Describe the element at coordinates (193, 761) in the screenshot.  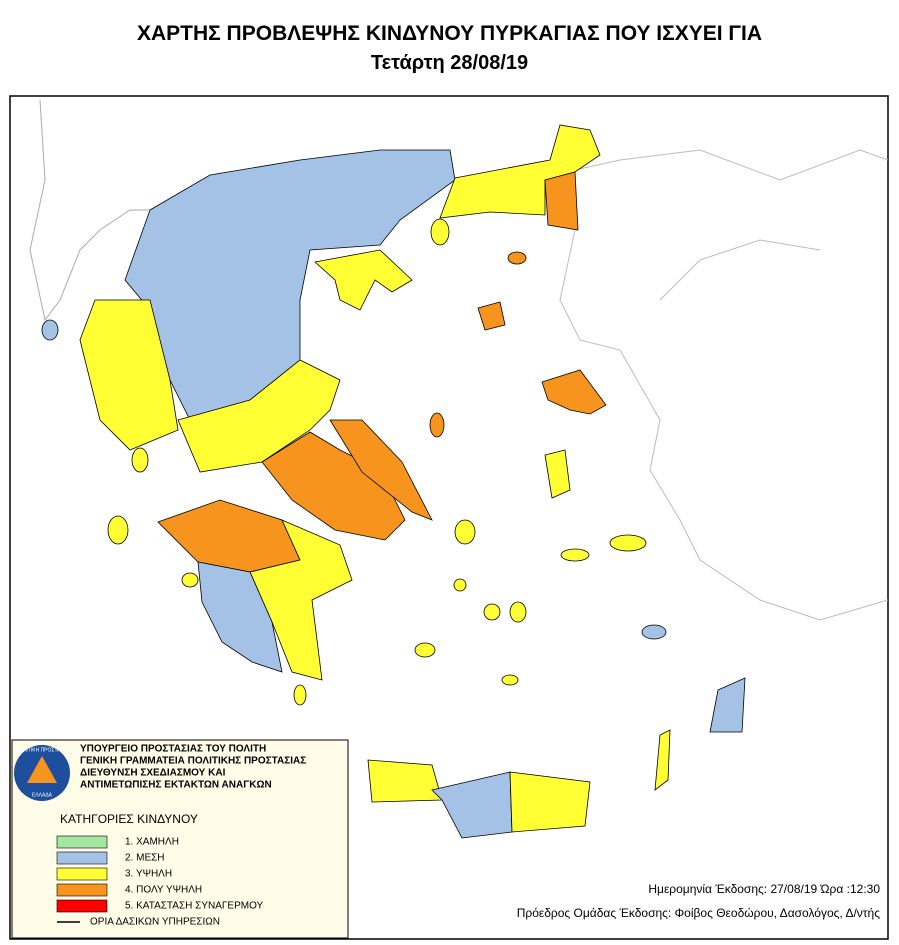
I see `agency-line: ΓΕΝΙΚΗ ΓΡΑΜΜΑΤΕΙΑ ΠΟΛΙΤΙΚΗΣ ΠΡΟΣΤΑΣΙΑΣ` at that location.